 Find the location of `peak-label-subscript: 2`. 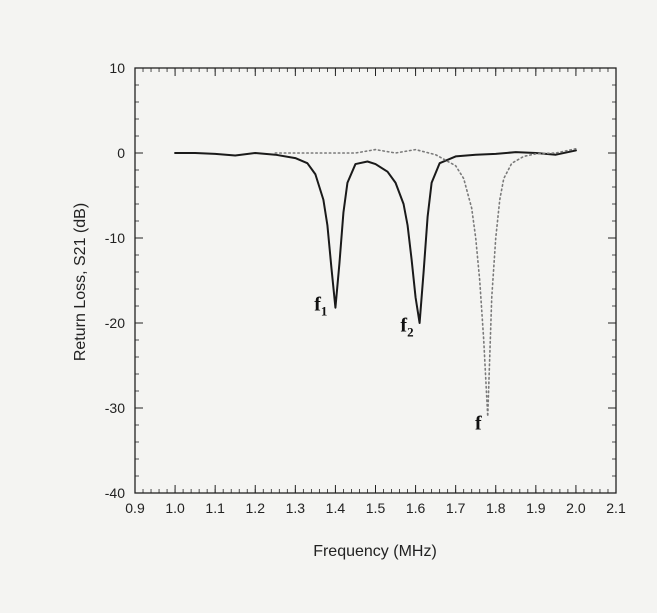

peak-label-subscript: 2 is located at coordinates (410, 332).